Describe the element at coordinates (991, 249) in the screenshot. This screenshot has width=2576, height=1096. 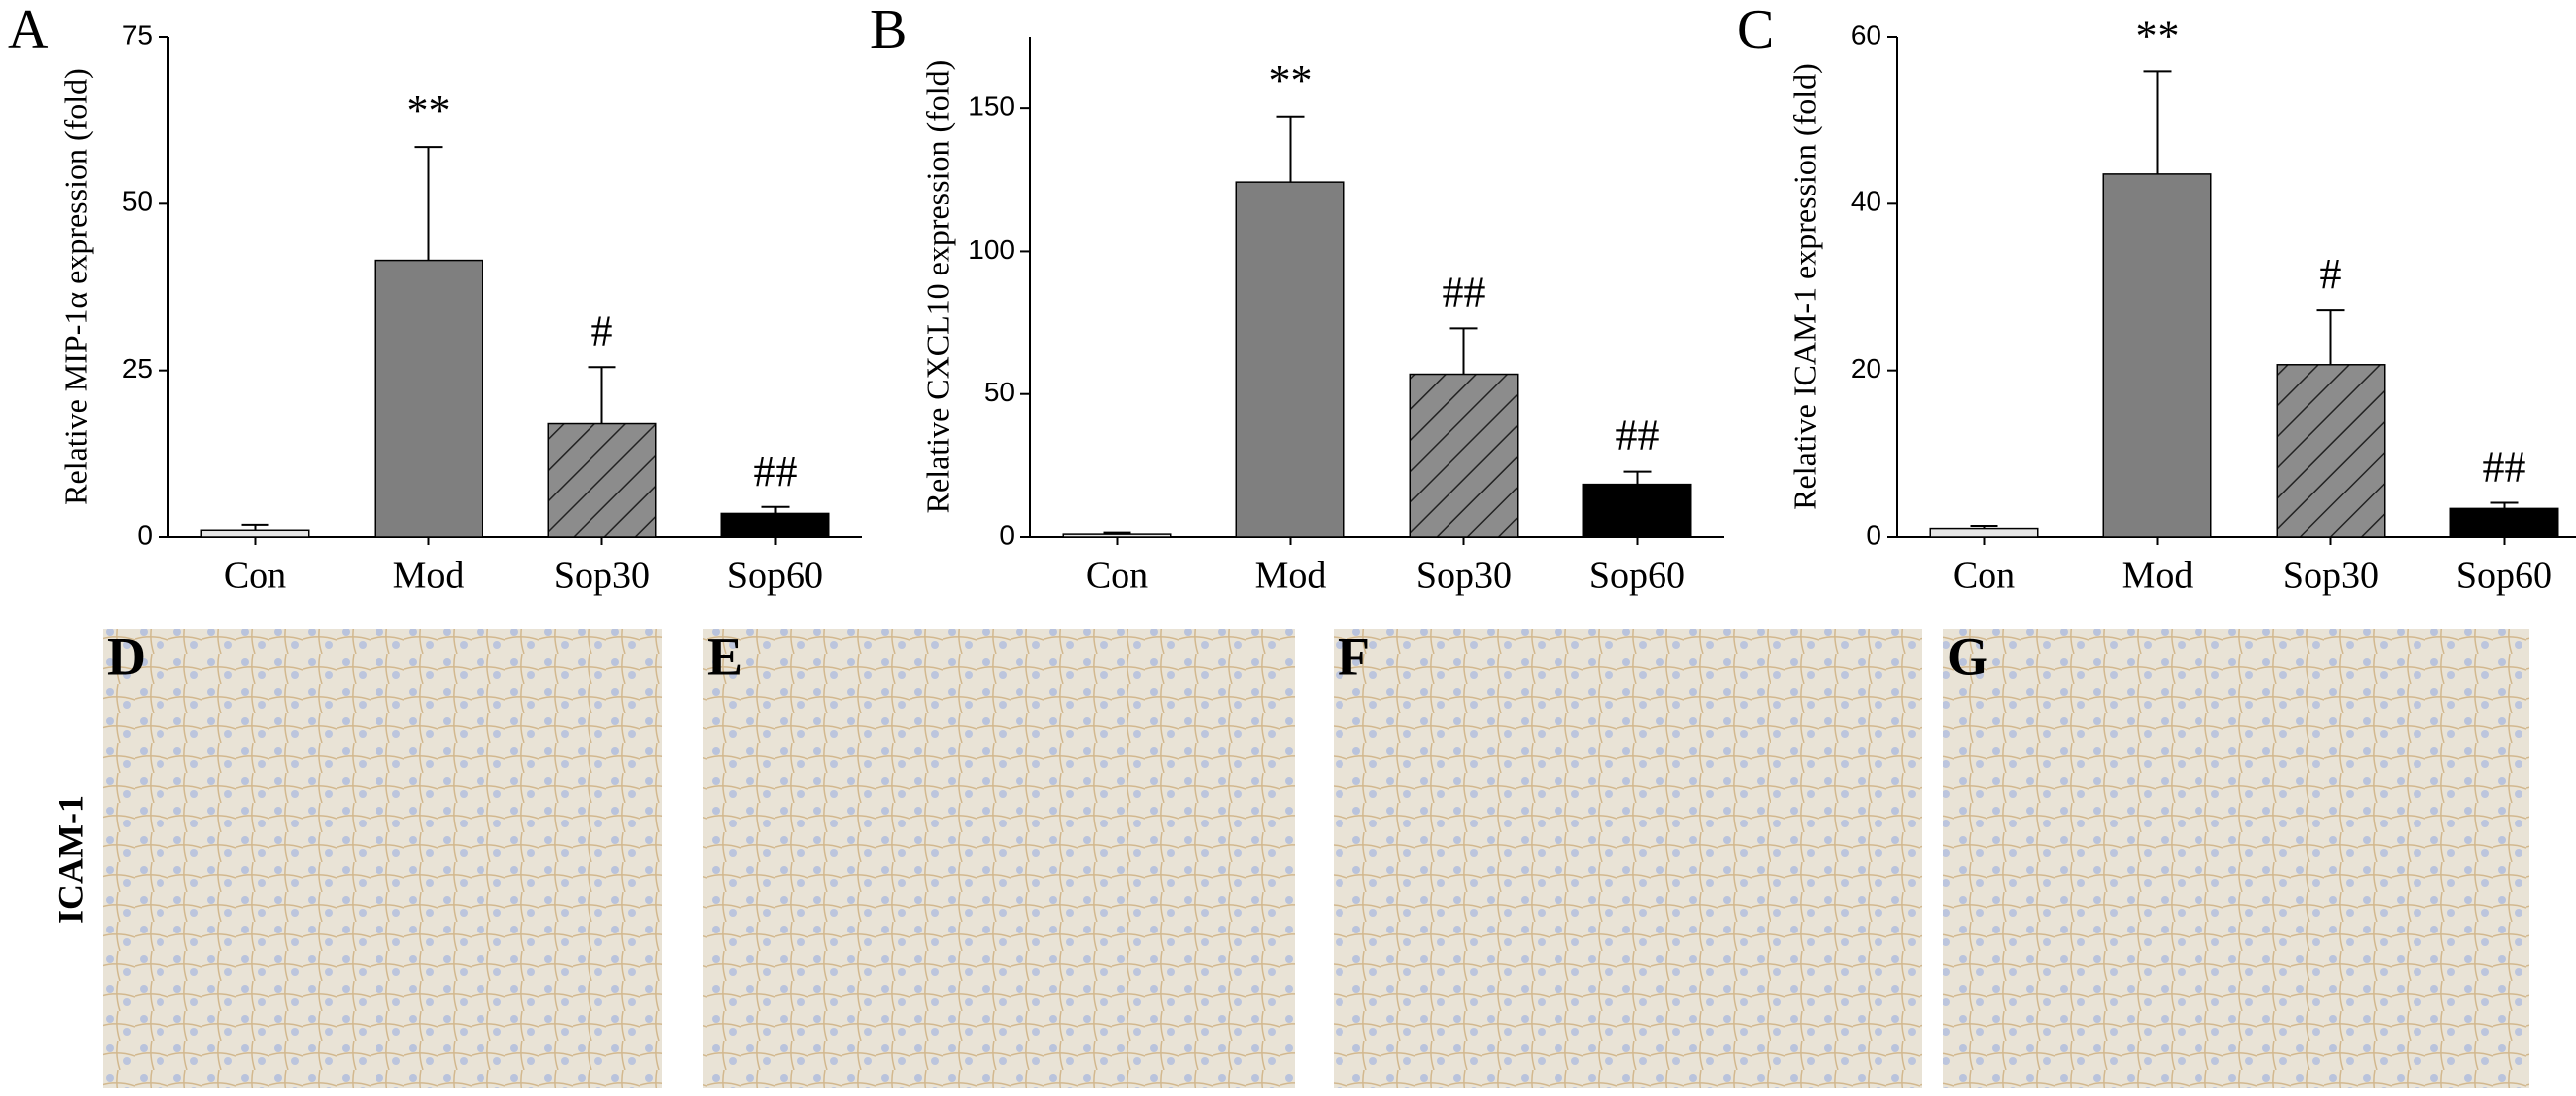
I see `y-tick-label: 100` at that location.